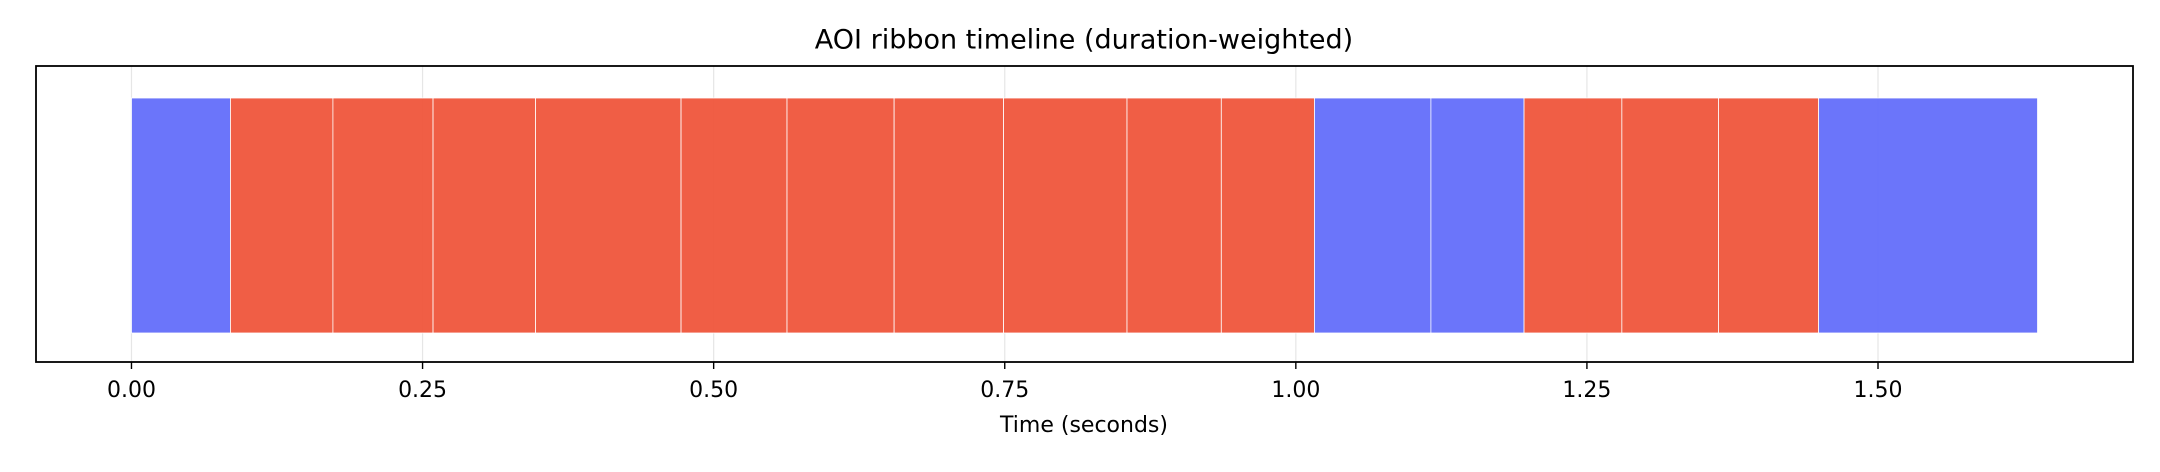  What do you see at coordinates (1083, 425) in the screenshot?
I see `x-axis-label: Time (seconds)` at bounding box center [1083, 425].